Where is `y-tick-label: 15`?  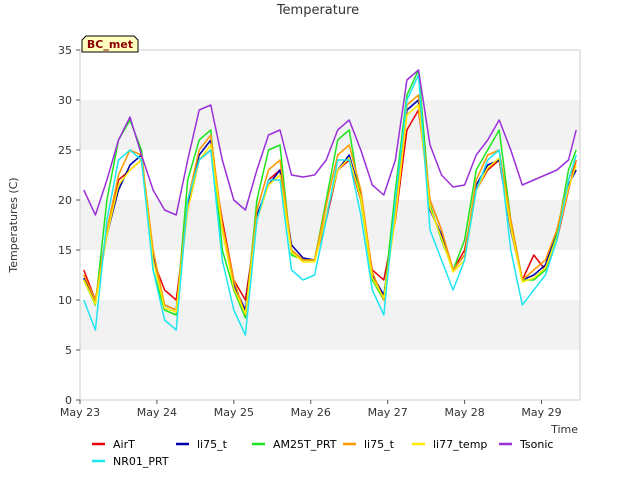 y-tick-label: 15 is located at coordinates (65, 250).